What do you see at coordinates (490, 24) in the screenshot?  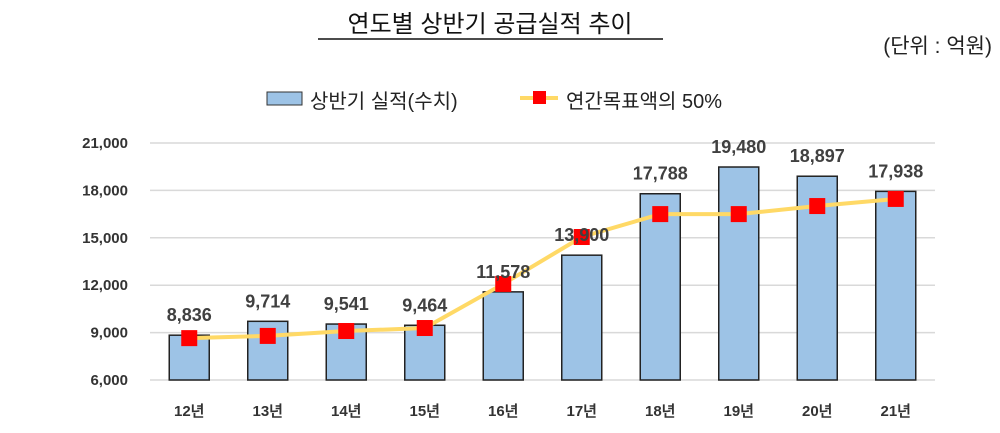 I see `chart-title: 연도별 상반기 공급실적 추이` at bounding box center [490, 24].